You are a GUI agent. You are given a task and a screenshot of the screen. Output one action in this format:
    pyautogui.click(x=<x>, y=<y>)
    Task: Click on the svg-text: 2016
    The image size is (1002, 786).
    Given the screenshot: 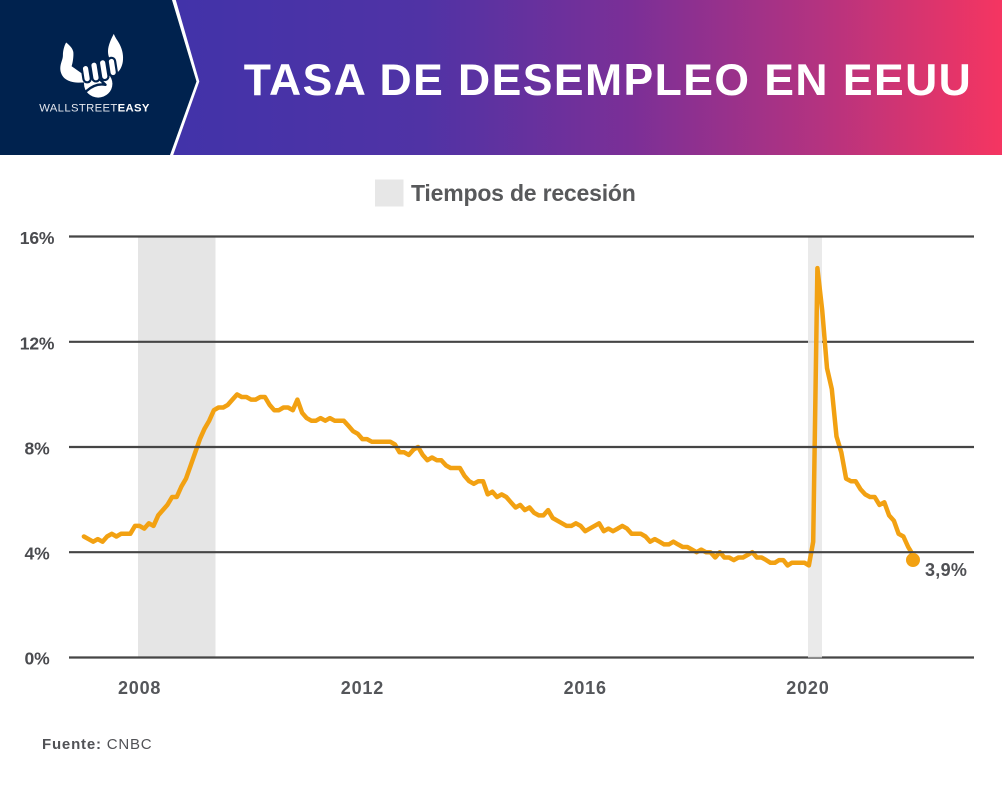 What is the action you would take?
    pyautogui.click(x=585, y=688)
    